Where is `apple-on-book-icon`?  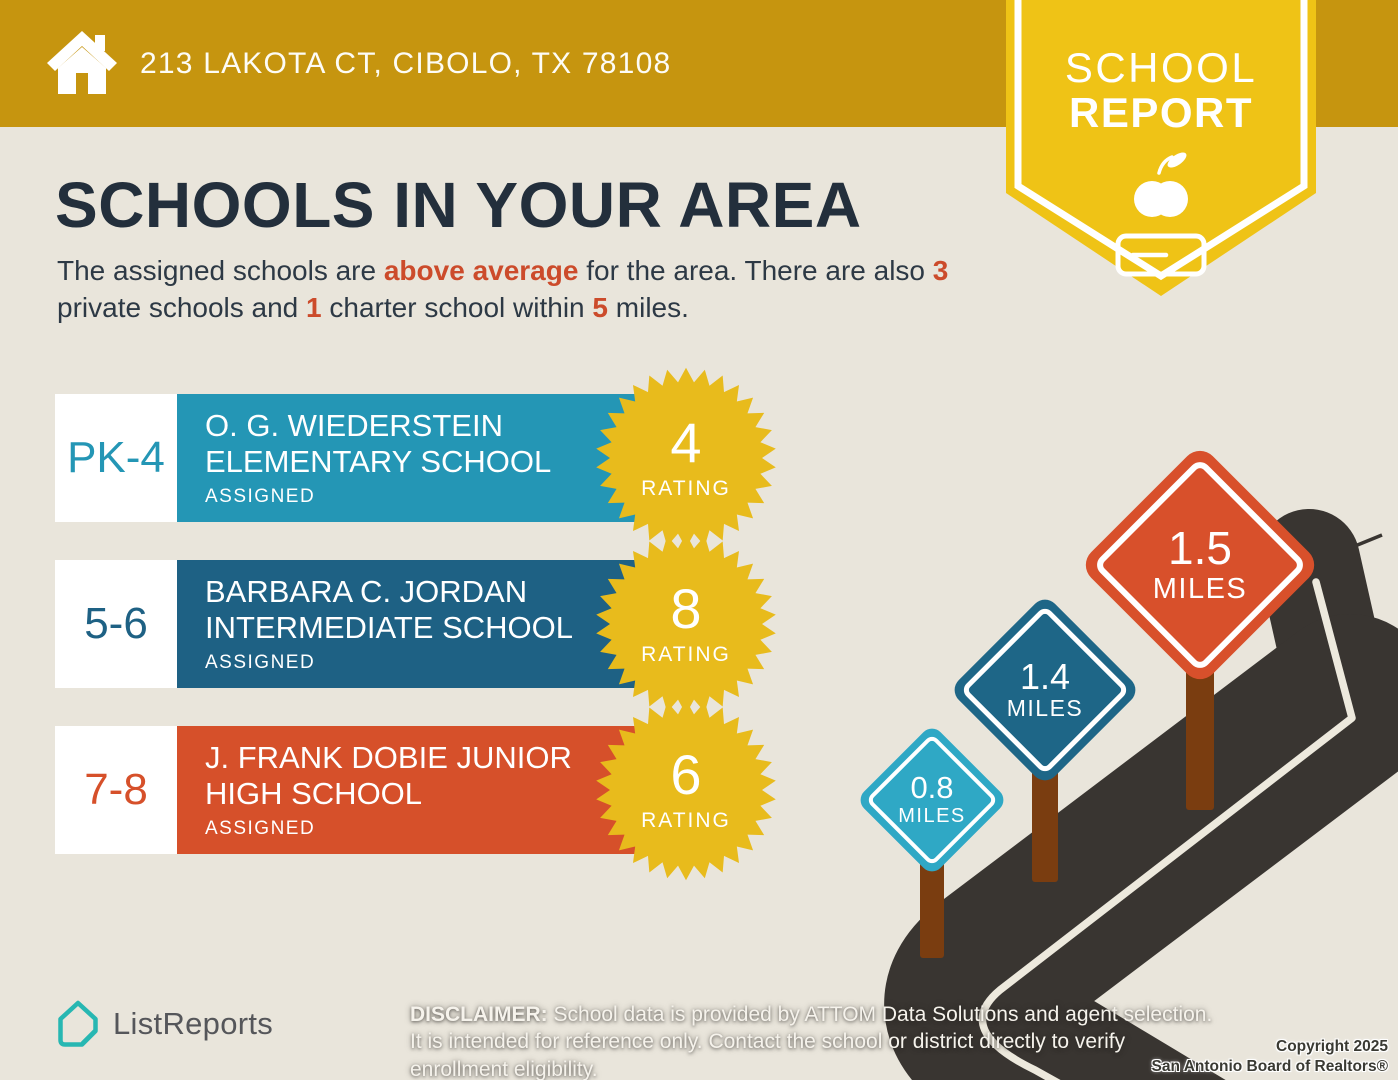 apple-on-book-icon is located at coordinates (1161, 214).